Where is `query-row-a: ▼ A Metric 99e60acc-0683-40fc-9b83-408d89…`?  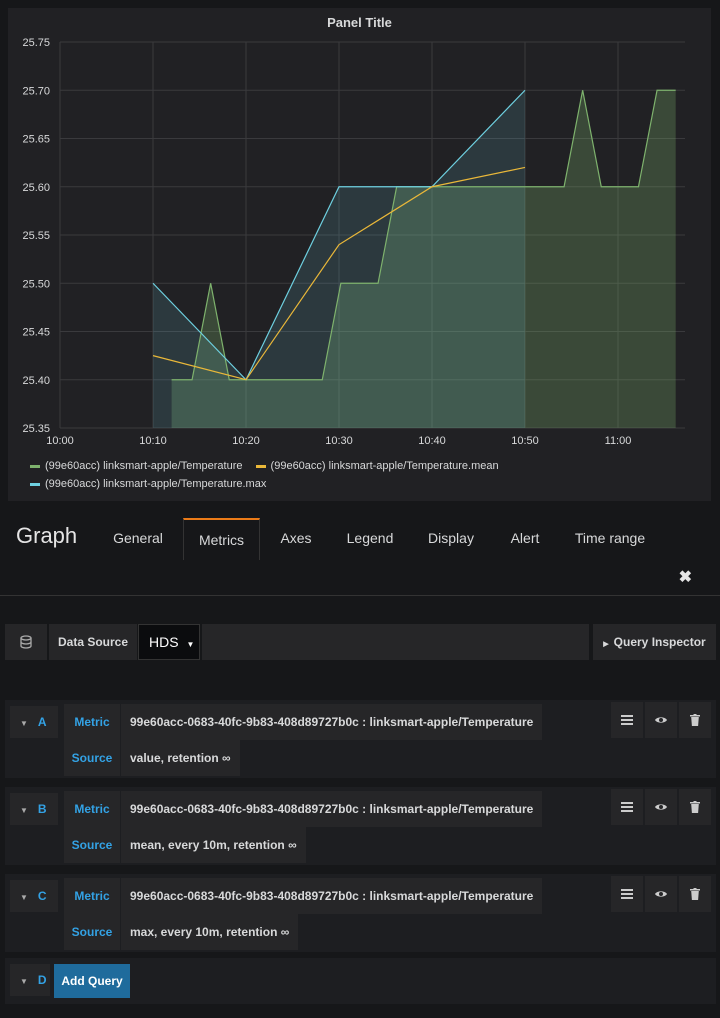 query-row-a: ▼ A Metric 99e60acc-0683-40fc-9b83-408d89… is located at coordinates (360, 739).